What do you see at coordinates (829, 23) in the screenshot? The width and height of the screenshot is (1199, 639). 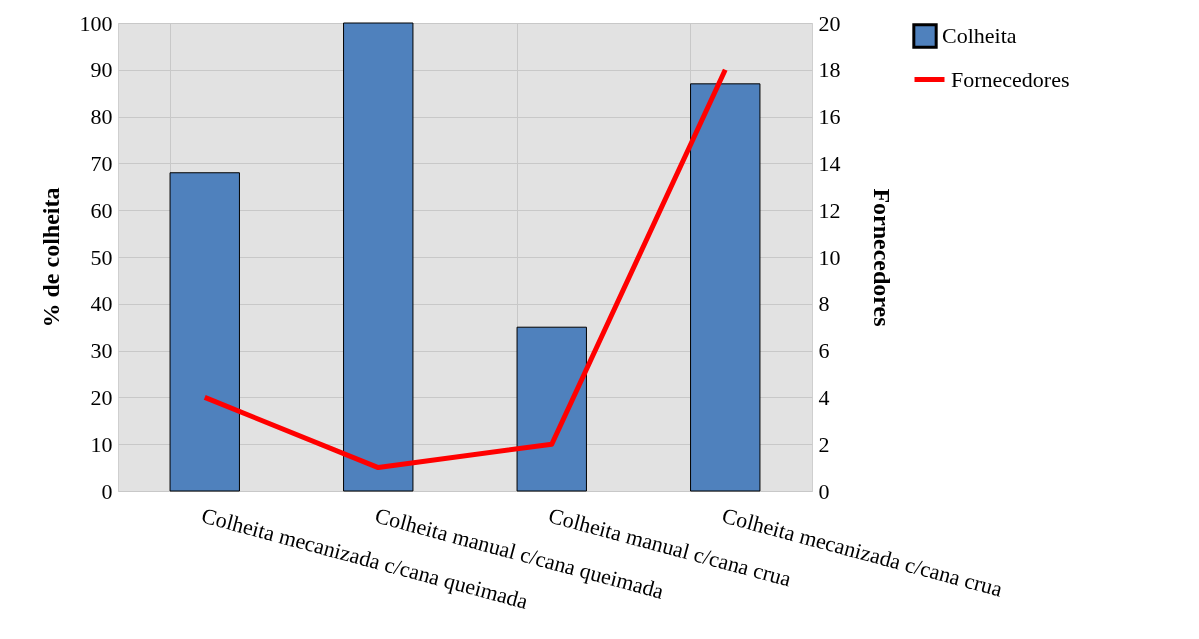 I see `y2-tick-label: 20` at bounding box center [829, 23].